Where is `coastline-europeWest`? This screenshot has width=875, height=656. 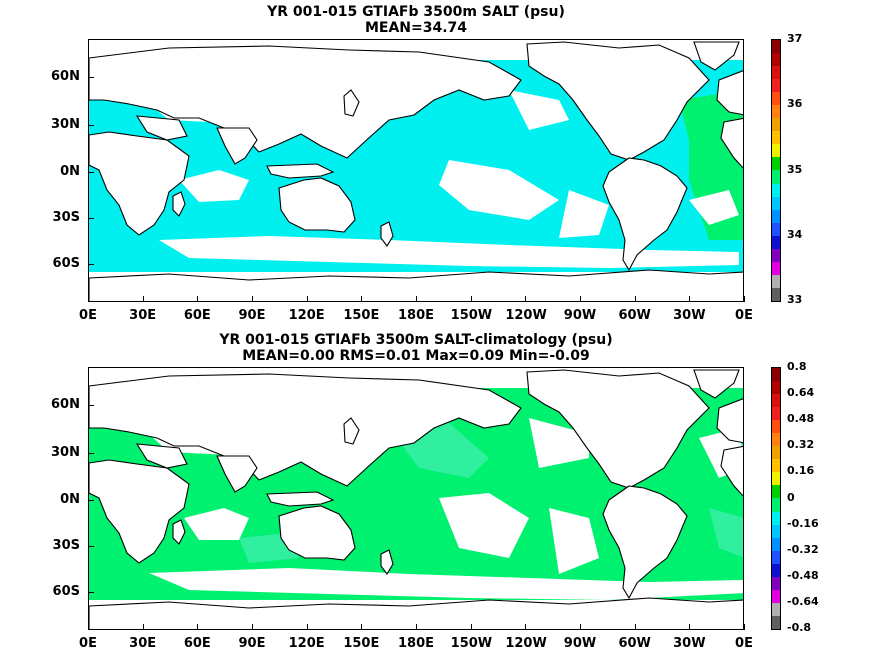 coastline-europeWest is located at coordinates (729, 93).